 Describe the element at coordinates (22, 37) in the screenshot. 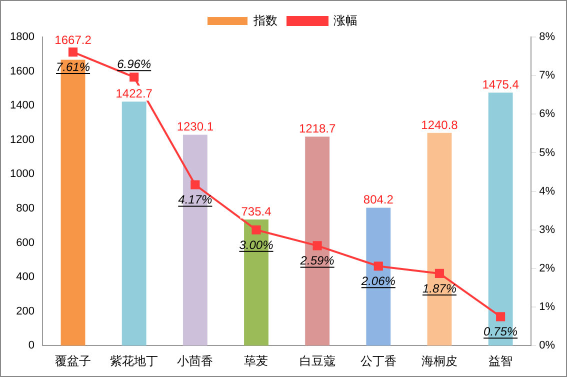

I see `y-tick-label: 1800` at that location.